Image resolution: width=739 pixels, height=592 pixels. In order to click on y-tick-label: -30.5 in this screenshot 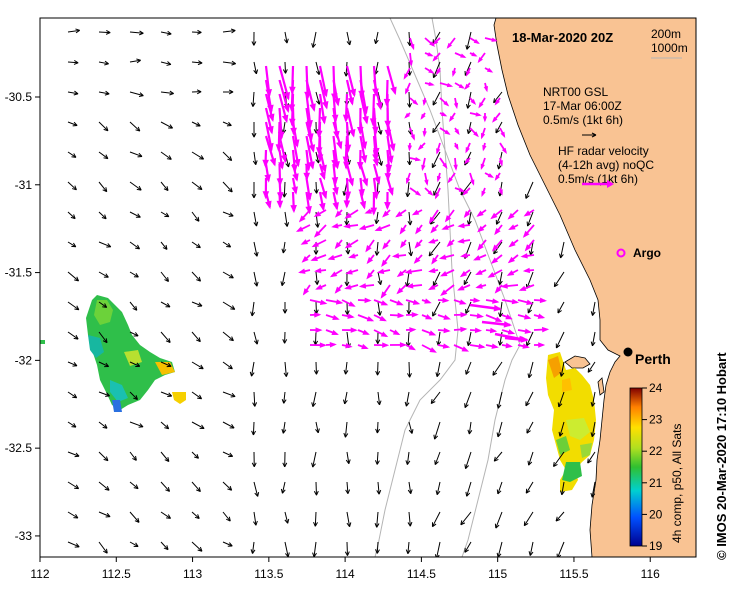, I will do `click(19, 97)`.